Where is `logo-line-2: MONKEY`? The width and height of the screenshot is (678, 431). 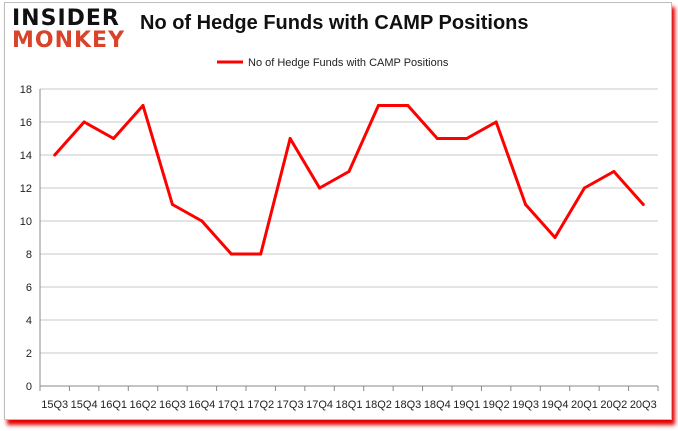
logo-line-2: MONKEY is located at coordinates (69, 40).